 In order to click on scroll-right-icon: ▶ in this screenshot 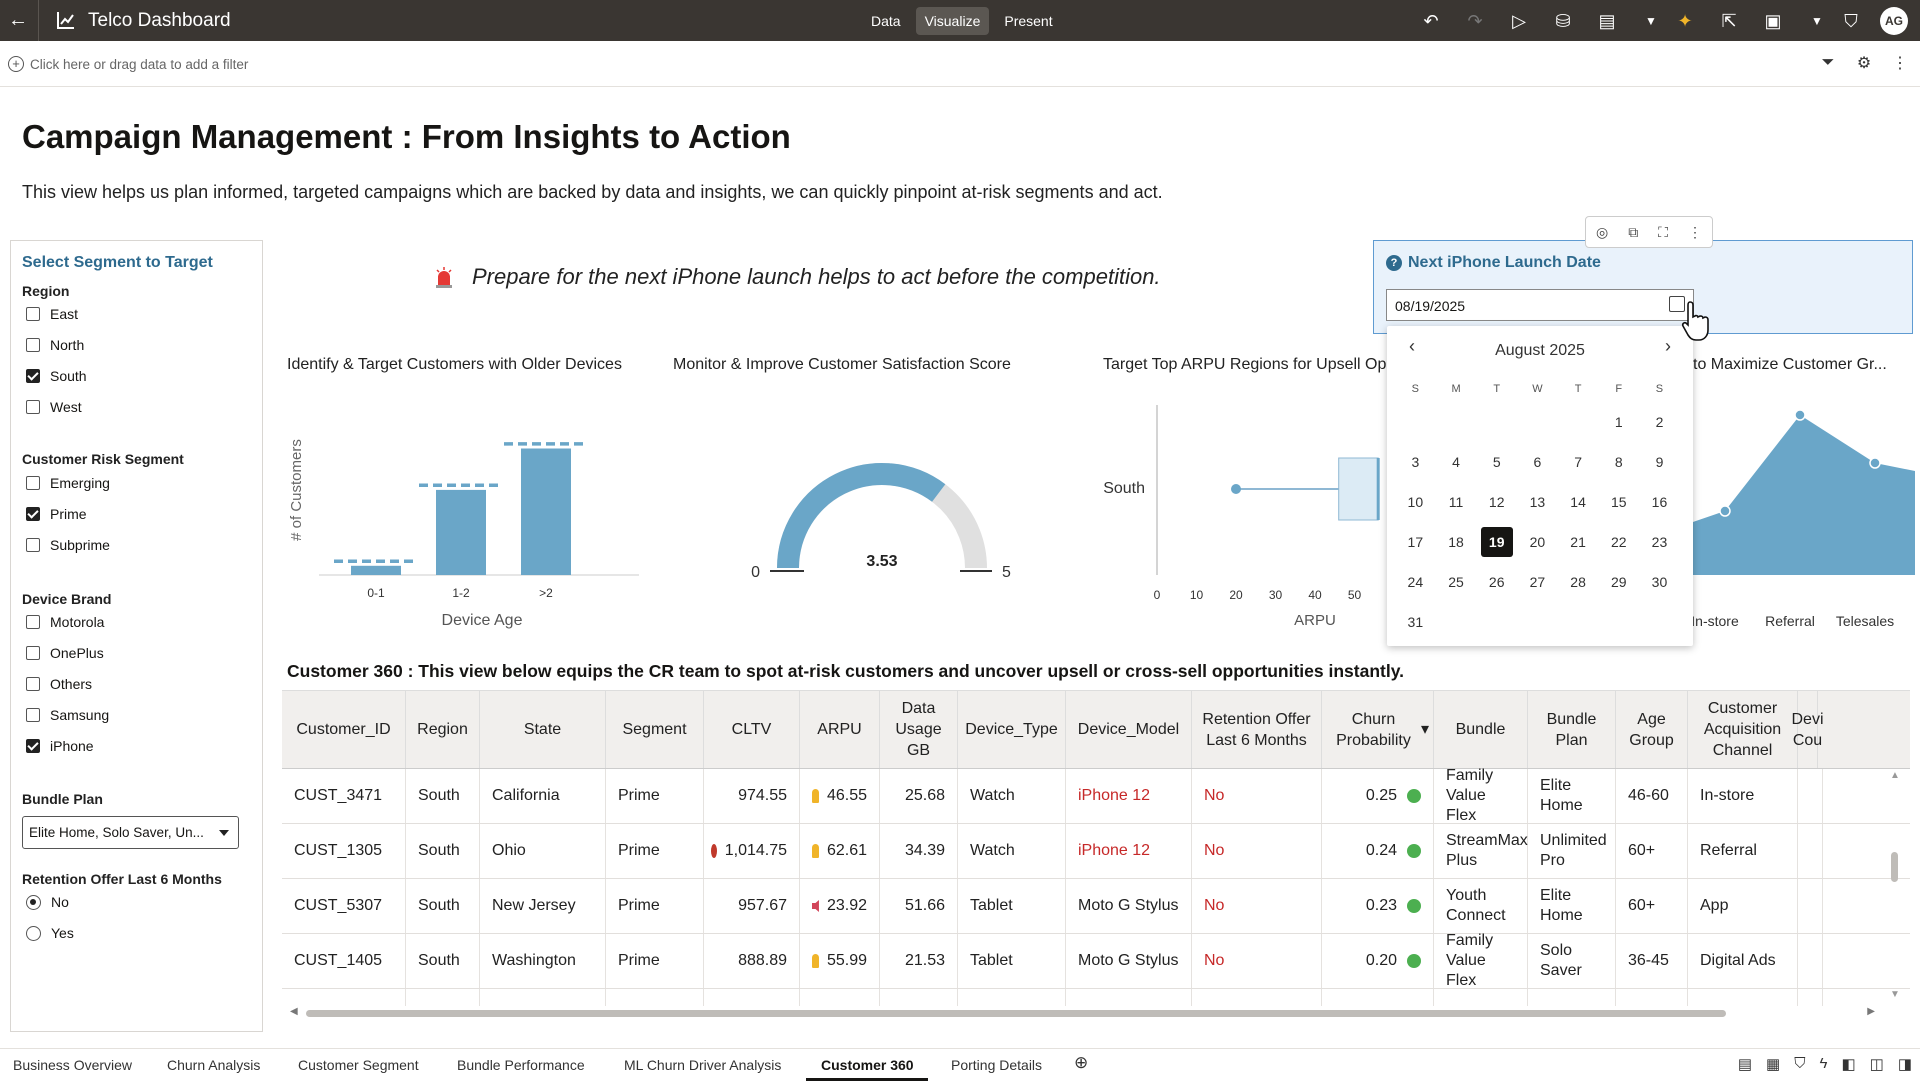, I will do `click(1871, 1011)`.